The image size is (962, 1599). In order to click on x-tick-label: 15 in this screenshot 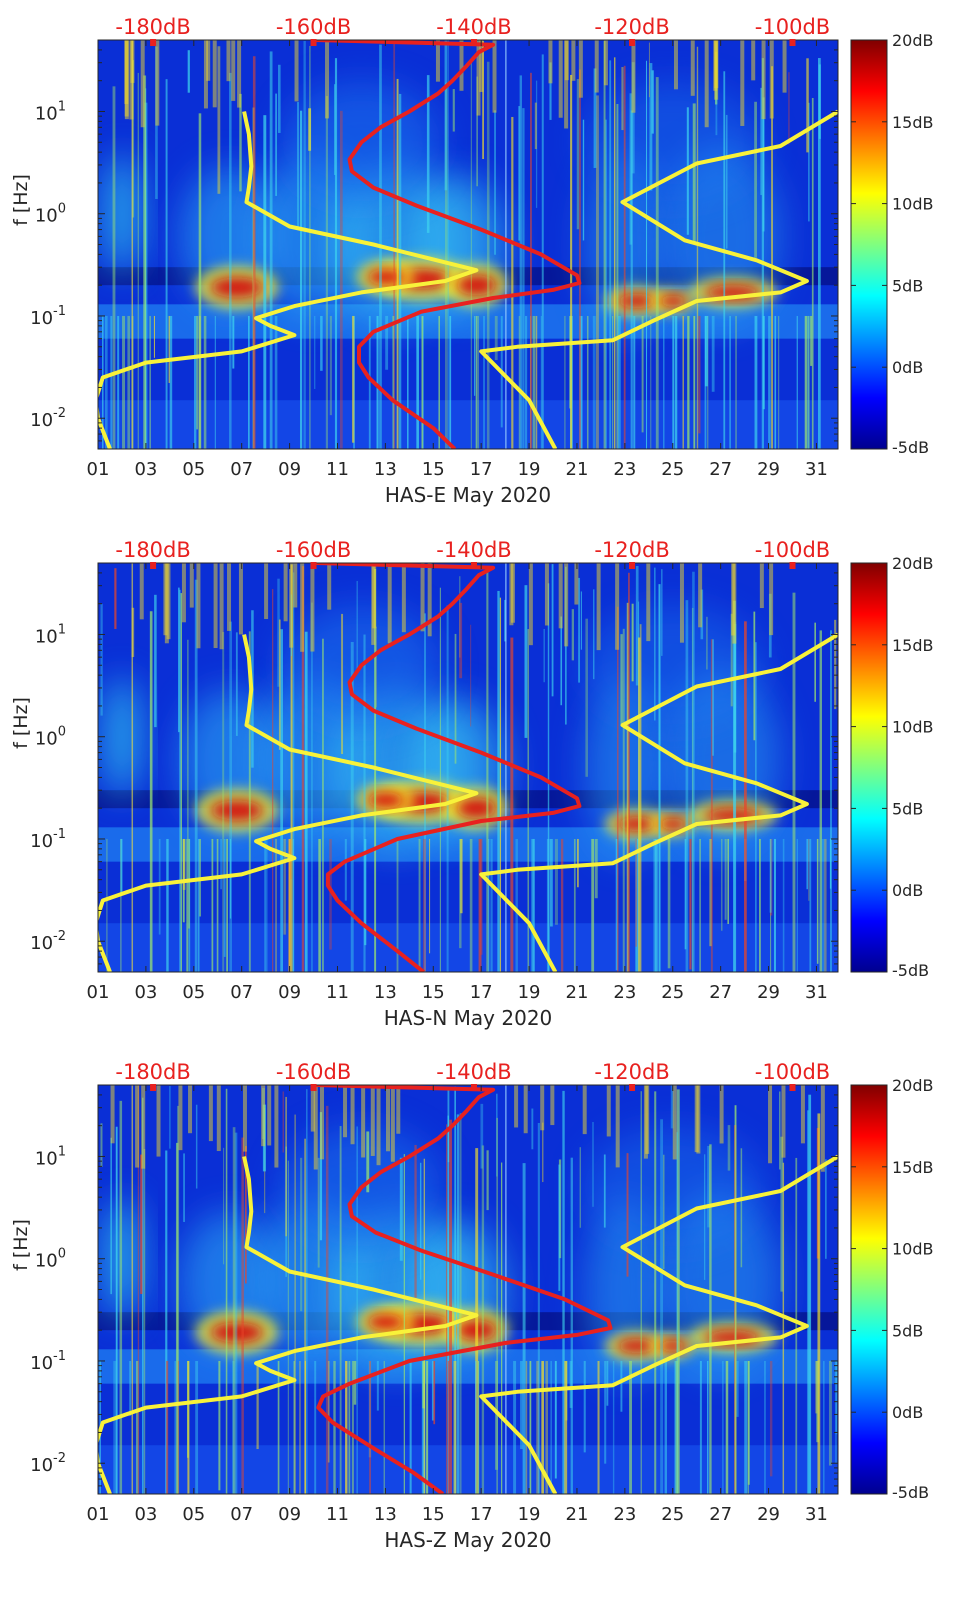, I will do `click(433, 1514)`.